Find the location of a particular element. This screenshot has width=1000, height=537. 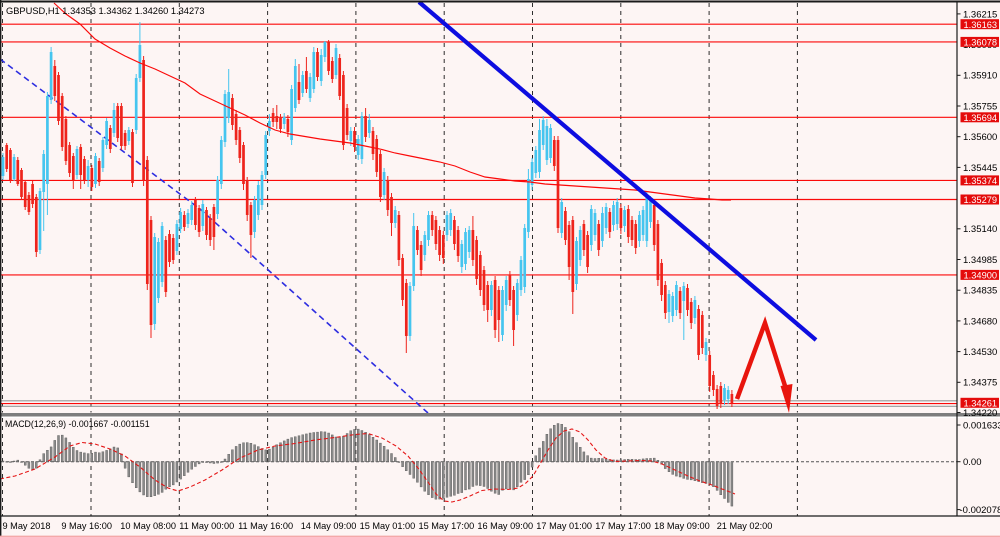

svg-text: 1.35600 is located at coordinates (980, 137).